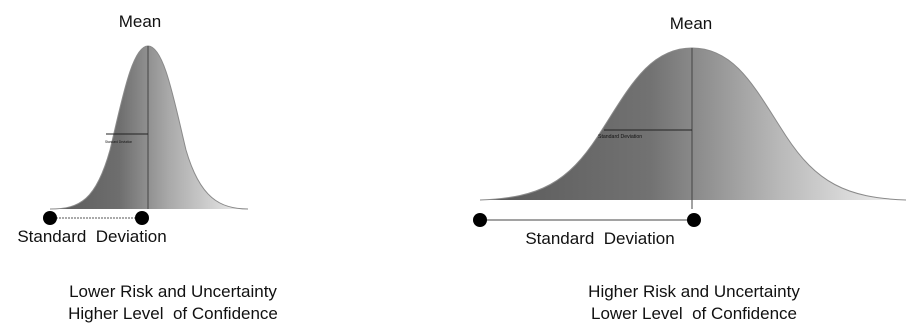  I want to click on caption-line-2: Higher Level of Confidence, so click(173, 313).